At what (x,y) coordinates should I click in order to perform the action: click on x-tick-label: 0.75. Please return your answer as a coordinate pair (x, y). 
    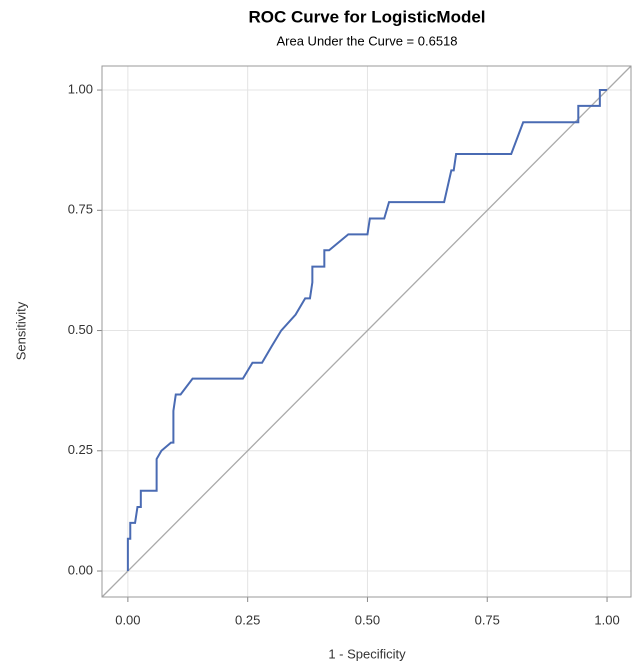
    Looking at the image, I should click on (487, 619).